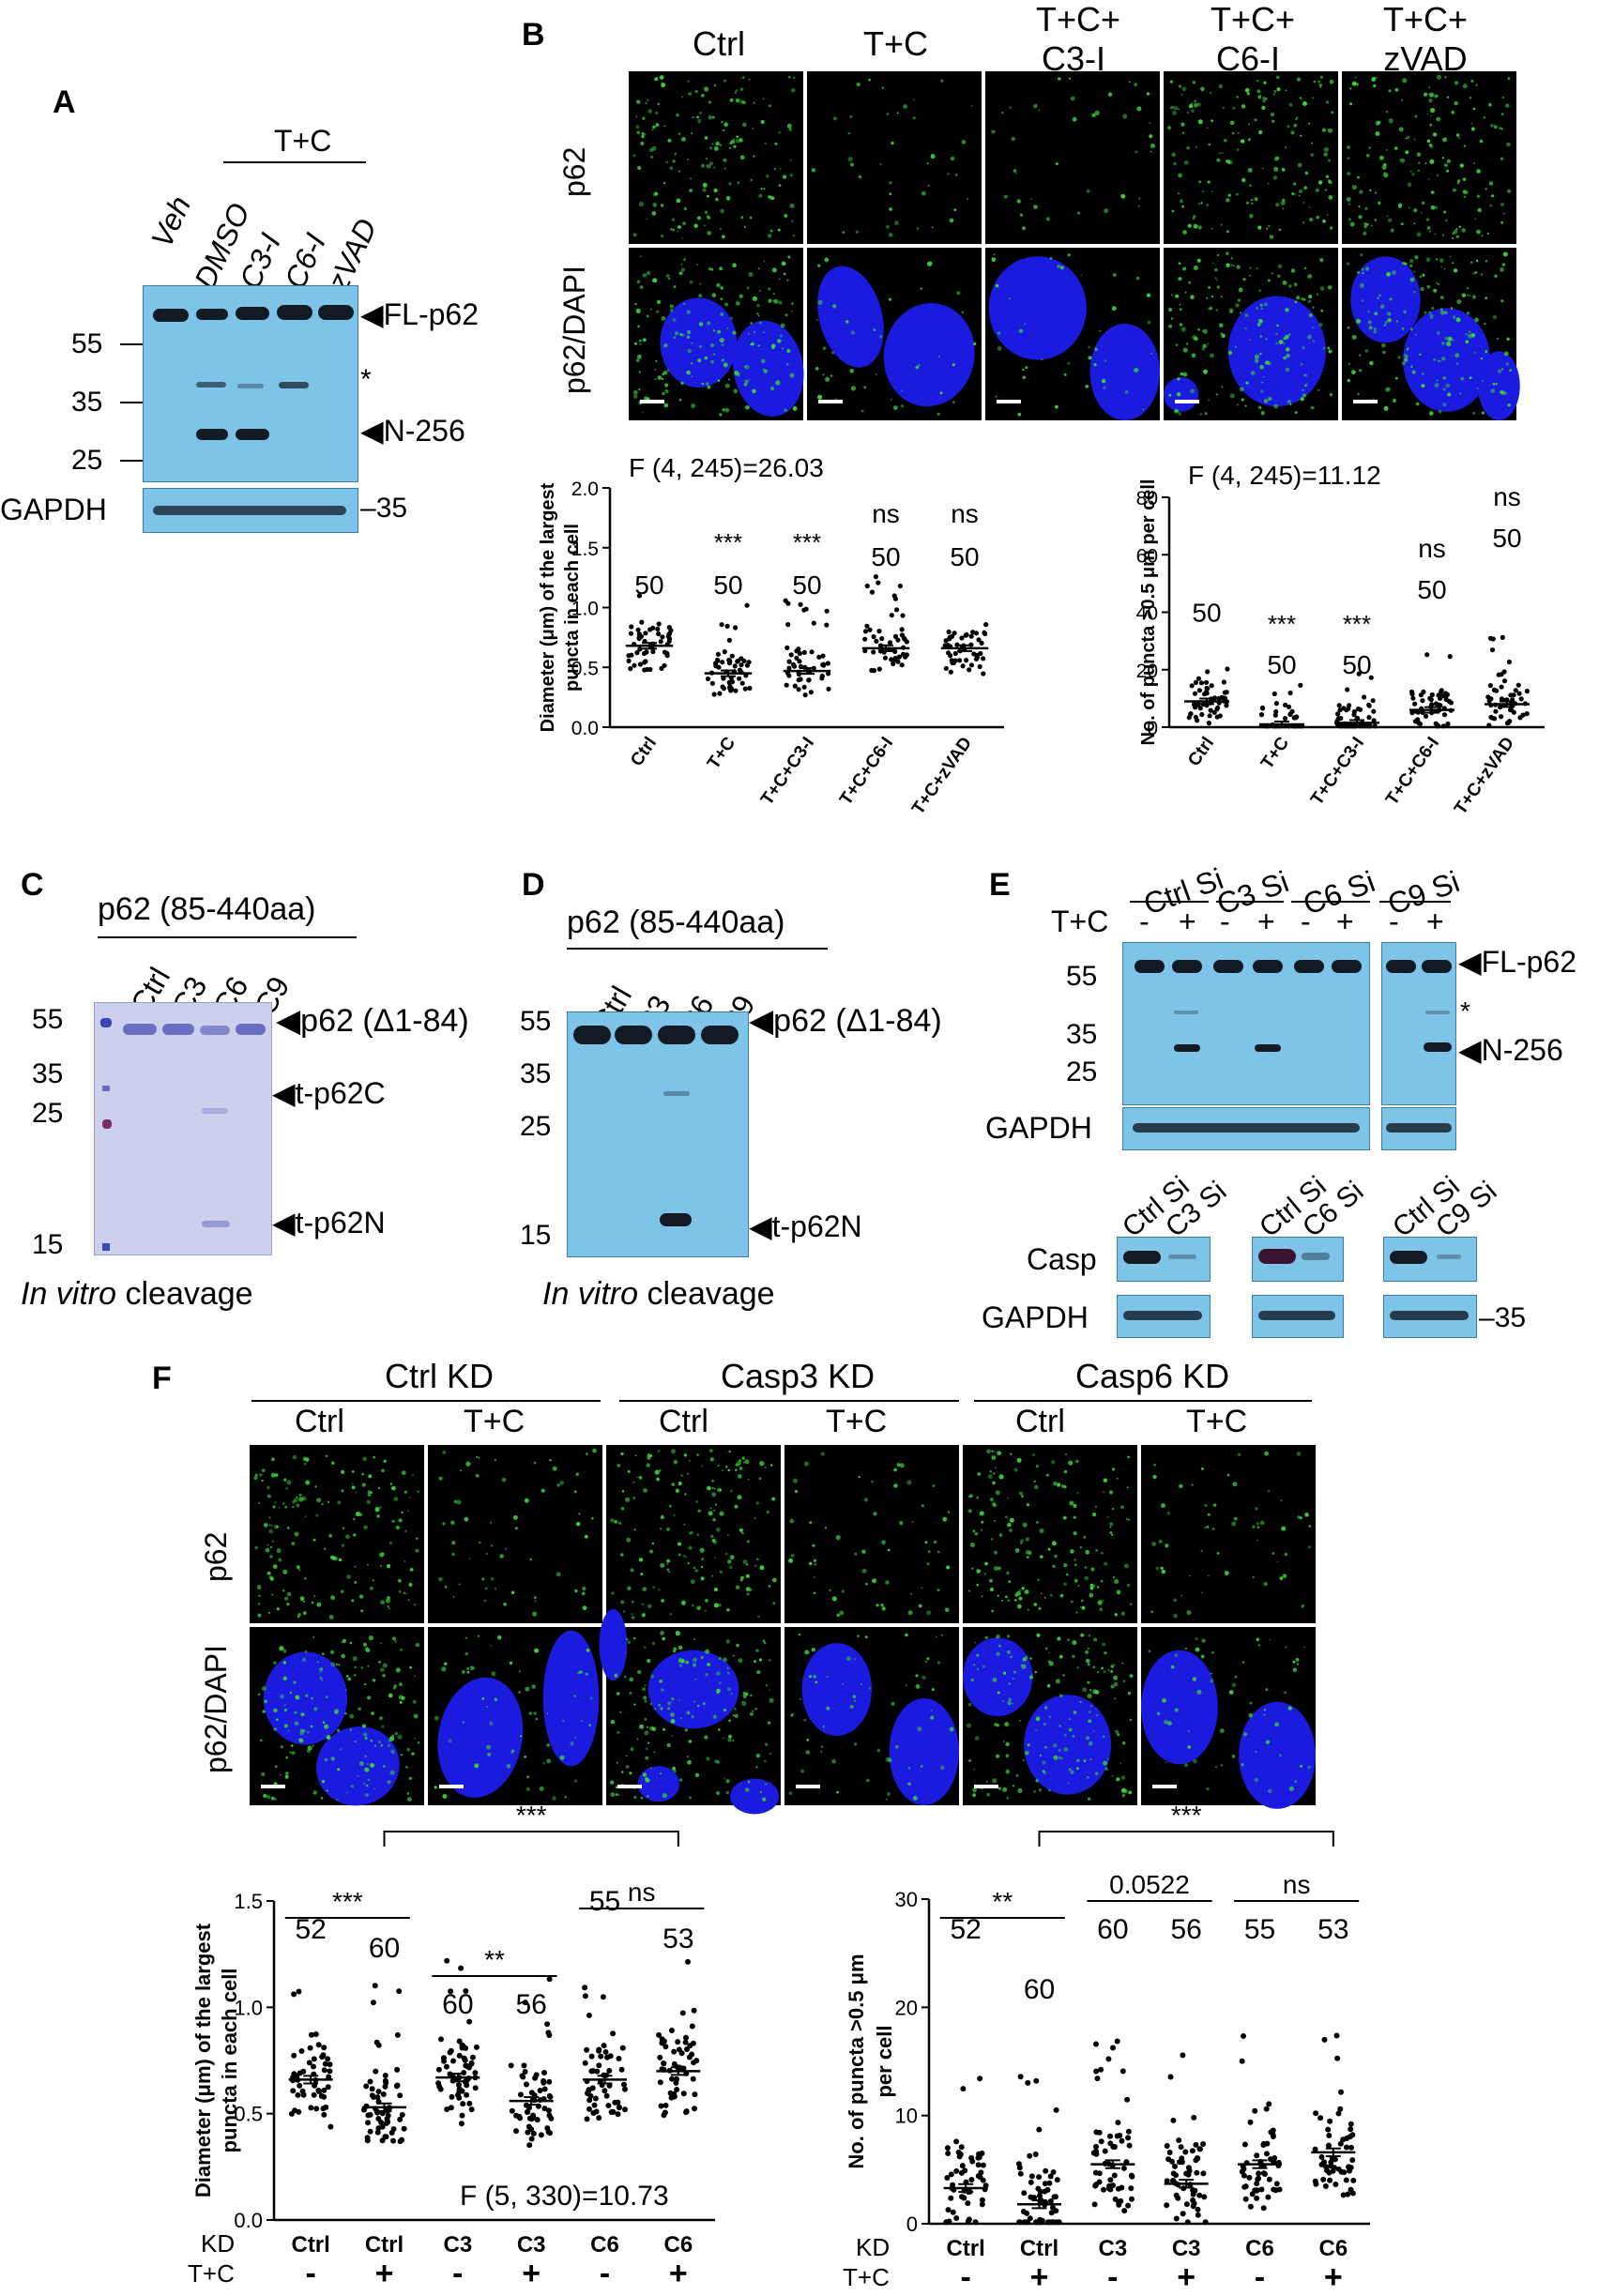 The image size is (1599, 2296). What do you see at coordinates (585, 490) in the screenshot?
I see `y-tick-label: 2.0` at bounding box center [585, 490].